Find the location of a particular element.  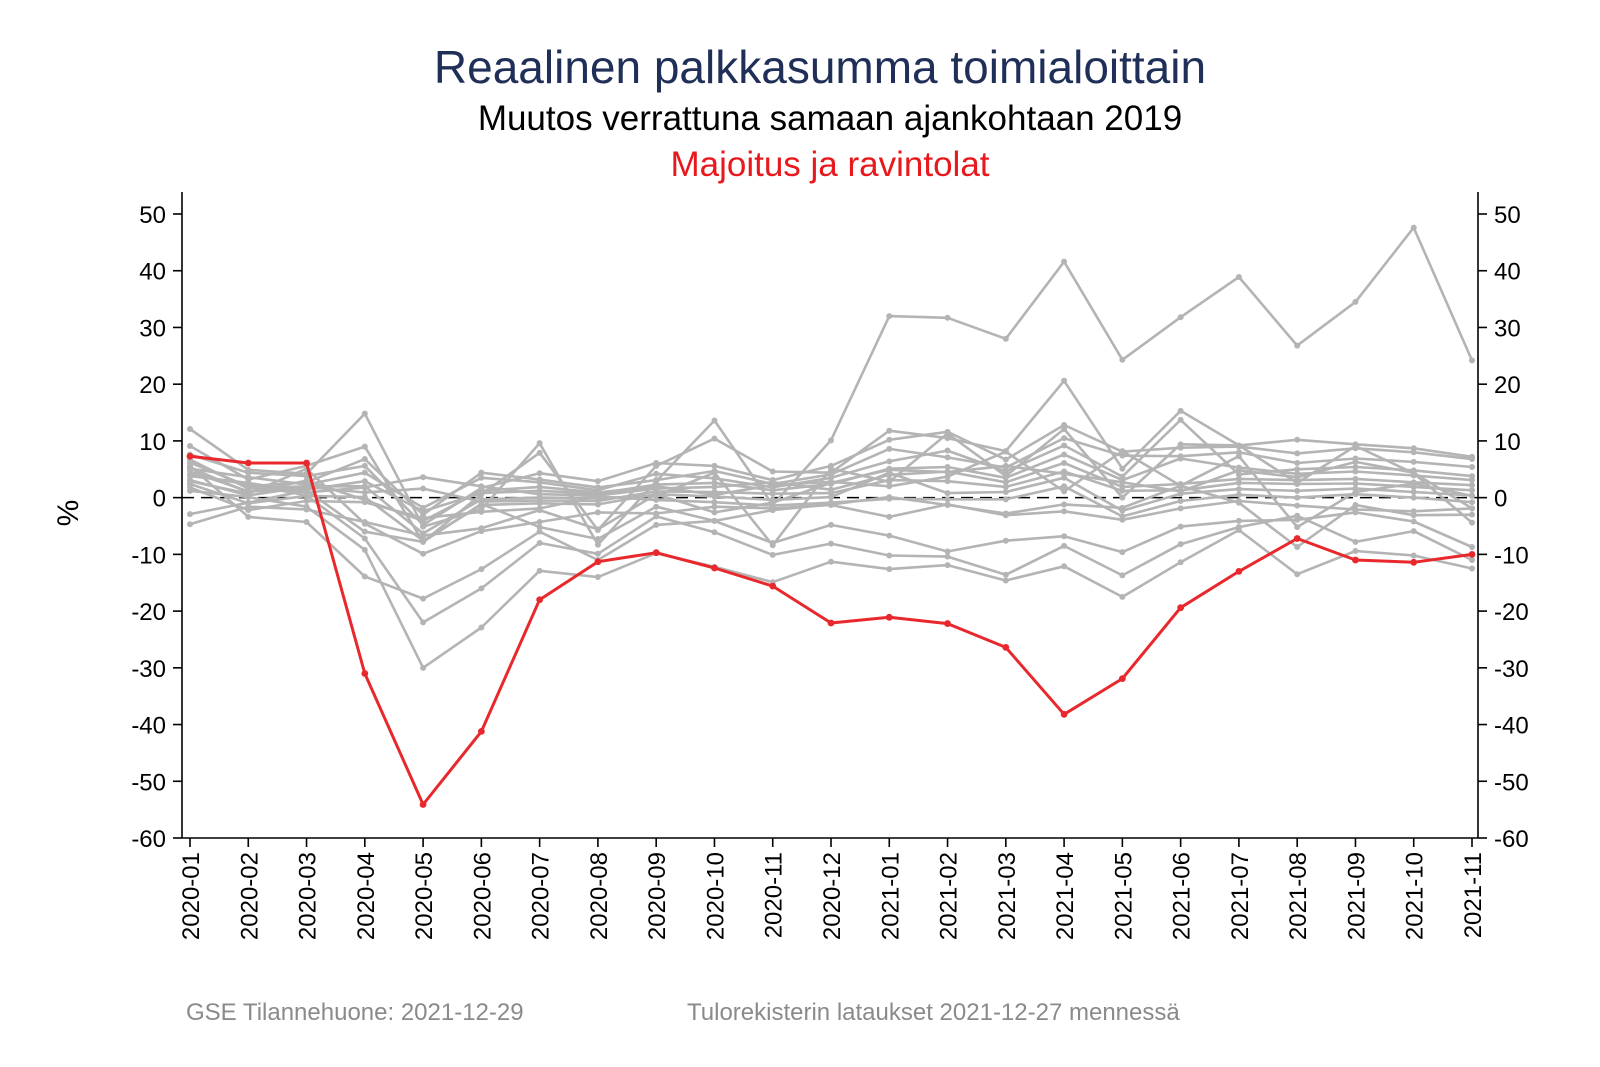

x-tick-label: 2020-01 is located at coordinates (191, 896).